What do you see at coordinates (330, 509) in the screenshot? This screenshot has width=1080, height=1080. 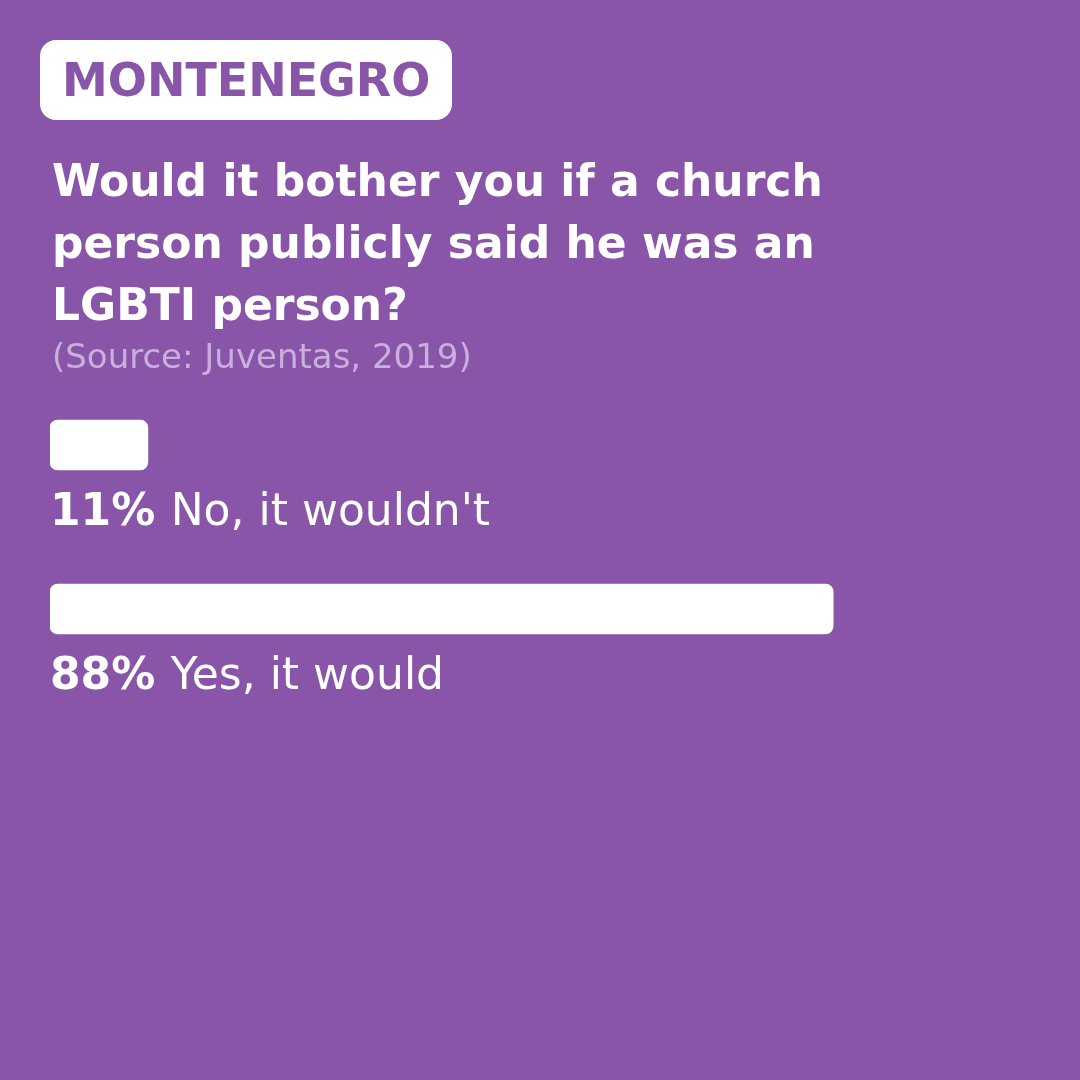 I see `y-tick-label: No, it wouldn't` at bounding box center [330, 509].